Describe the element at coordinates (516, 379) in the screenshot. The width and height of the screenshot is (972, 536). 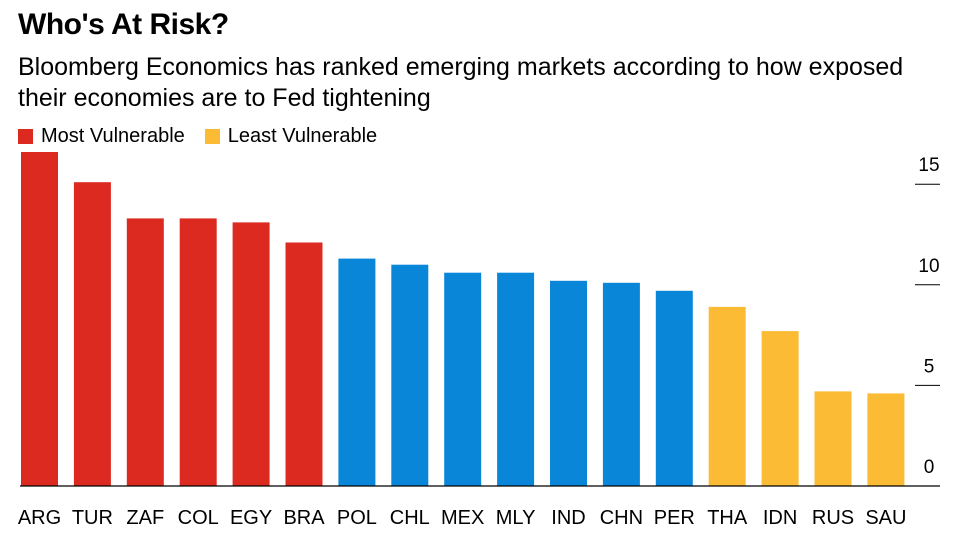
I see `bar-mly` at that location.